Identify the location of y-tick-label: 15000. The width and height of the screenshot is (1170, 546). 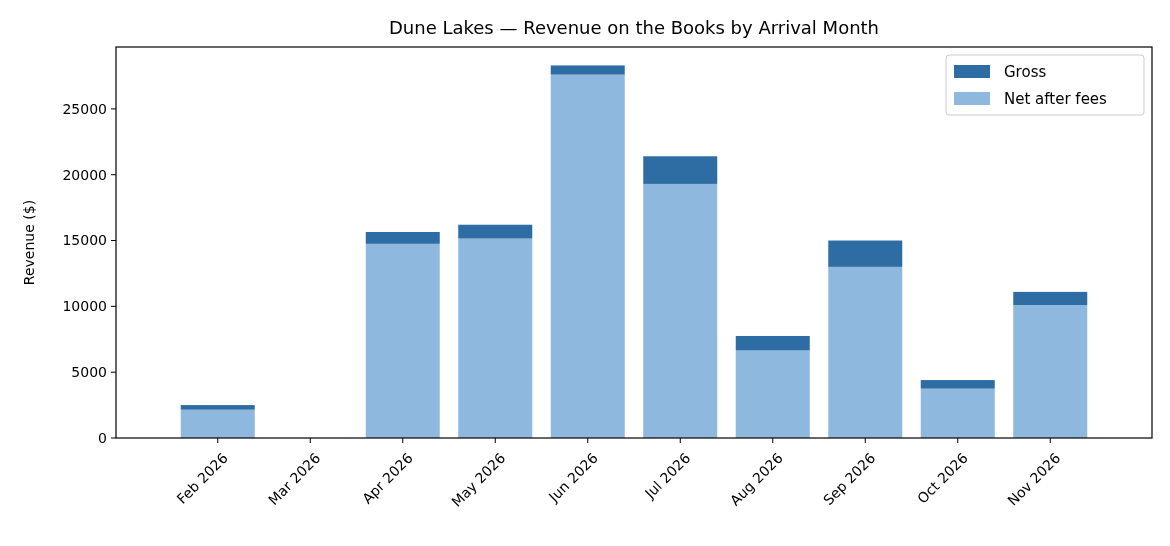
(84, 240).